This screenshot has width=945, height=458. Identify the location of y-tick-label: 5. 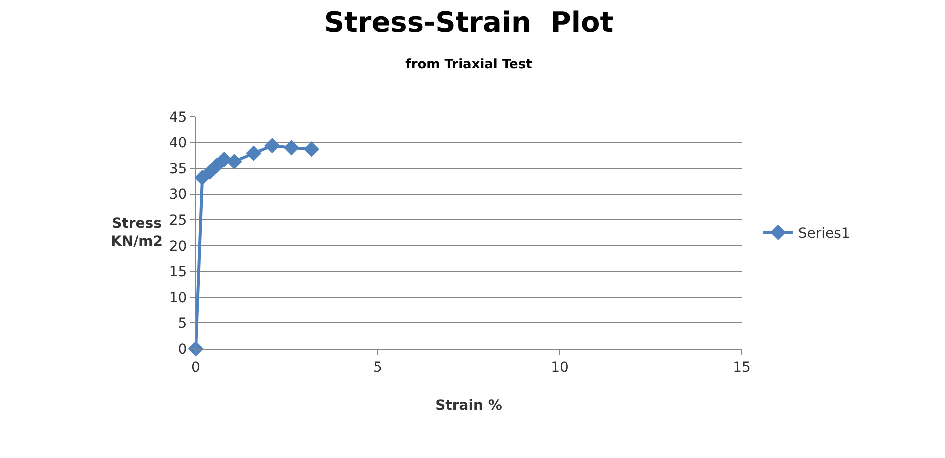
(183, 324).